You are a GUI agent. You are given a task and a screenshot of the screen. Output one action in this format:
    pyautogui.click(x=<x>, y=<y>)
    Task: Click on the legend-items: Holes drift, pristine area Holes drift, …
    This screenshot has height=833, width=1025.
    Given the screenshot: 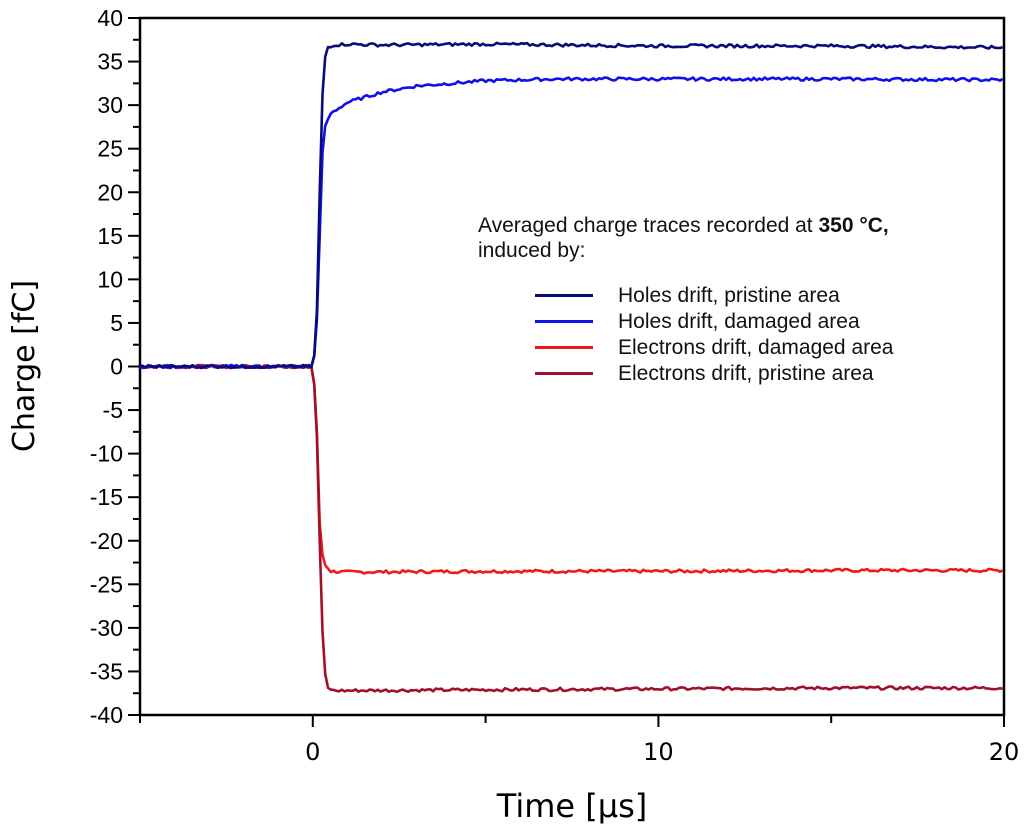 What is the action you would take?
    pyautogui.click(x=714, y=334)
    